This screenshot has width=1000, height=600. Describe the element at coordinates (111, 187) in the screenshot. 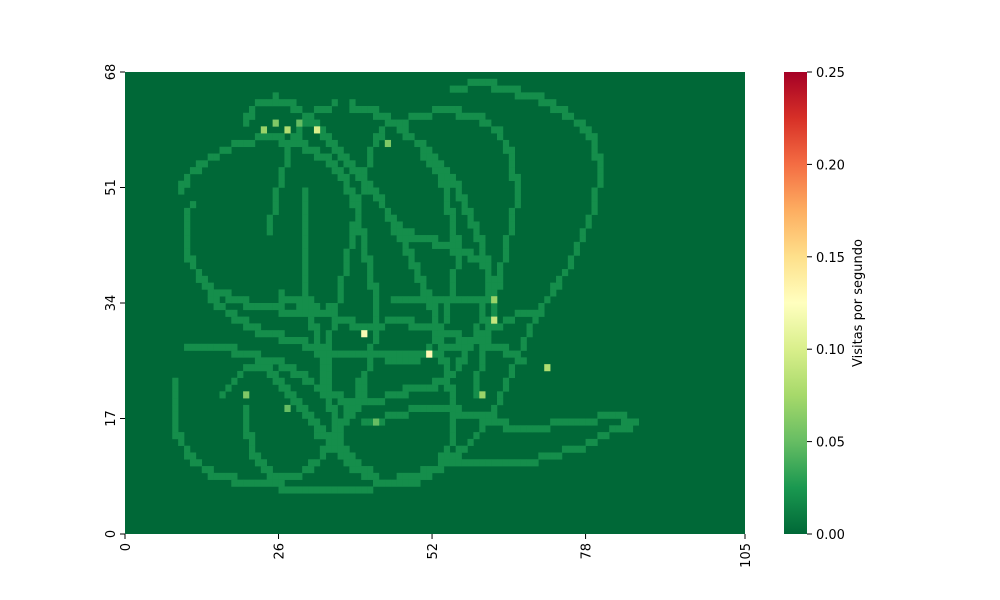

I see `y-tick-label: 51` at that location.